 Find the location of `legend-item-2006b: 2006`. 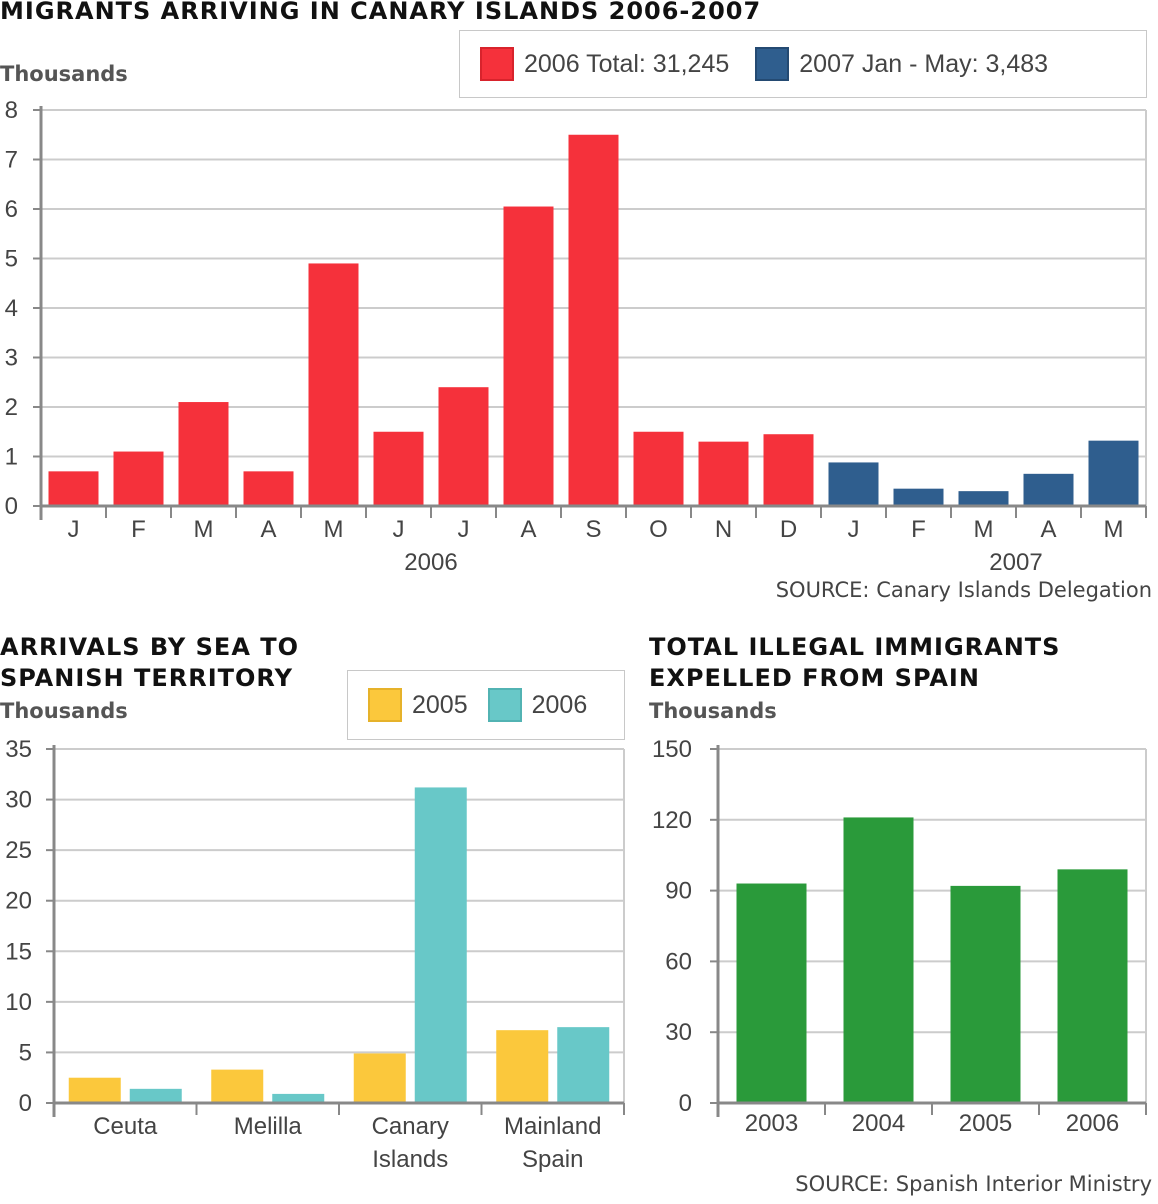

legend-item-2006b: 2006 is located at coordinates (537, 705).